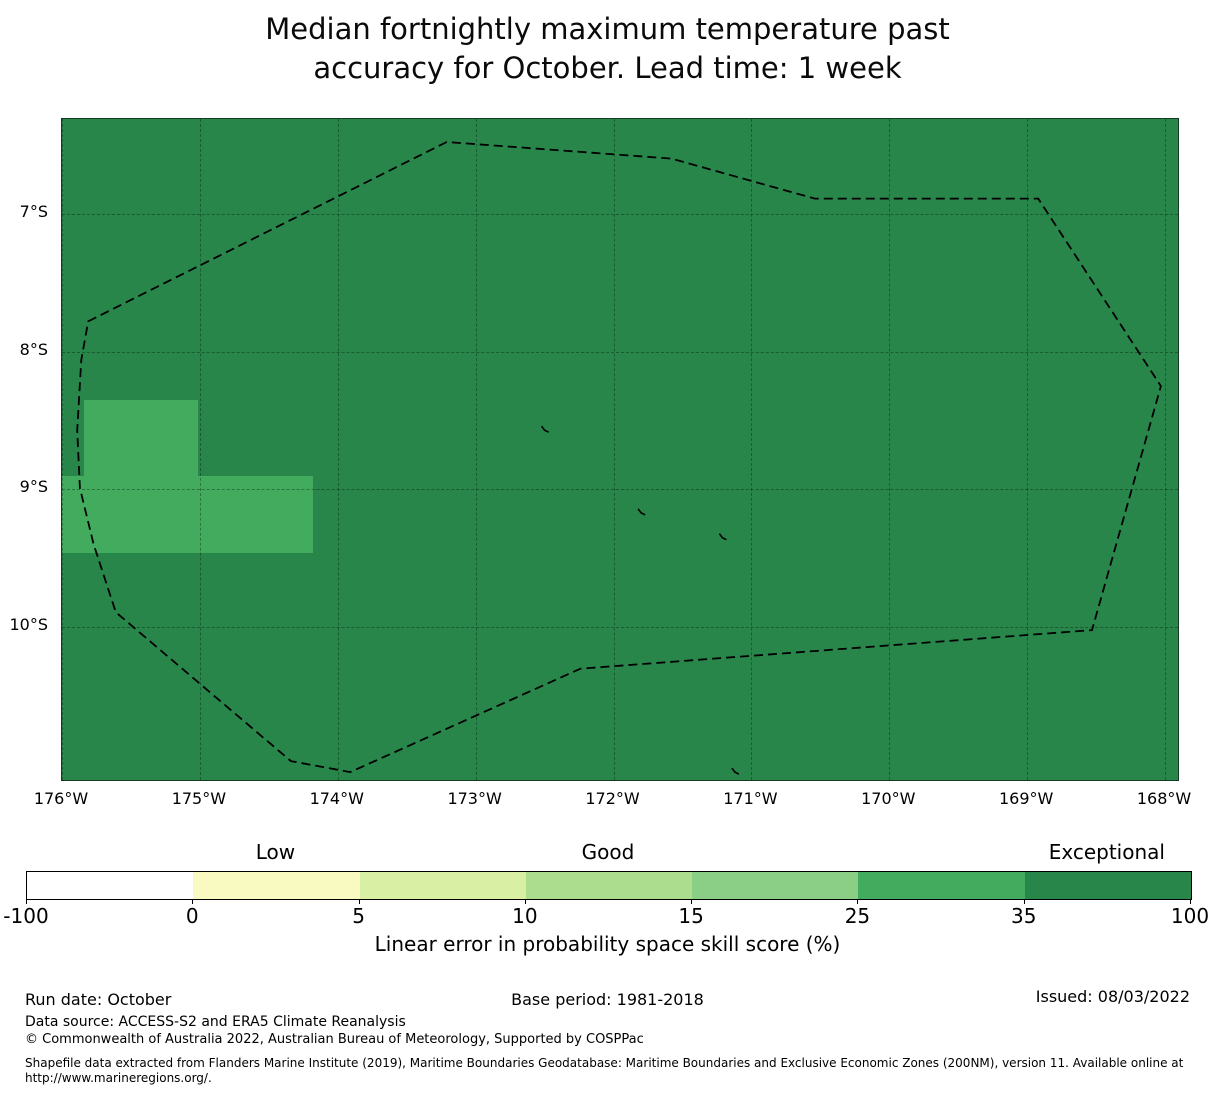 This screenshot has height=1095, width=1215. Describe the element at coordinates (33, 211) in the screenshot. I see `y-tick-label: 7°S` at that location.